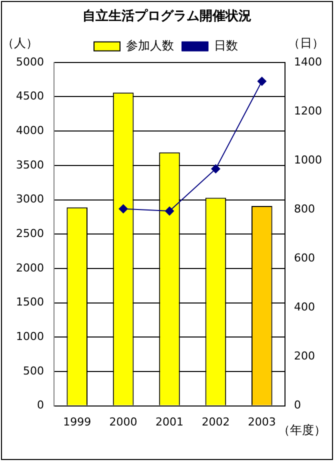 The width and height of the screenshot is (334, 461). I want to click on x-tick-label: 1999, so click(77, 421).